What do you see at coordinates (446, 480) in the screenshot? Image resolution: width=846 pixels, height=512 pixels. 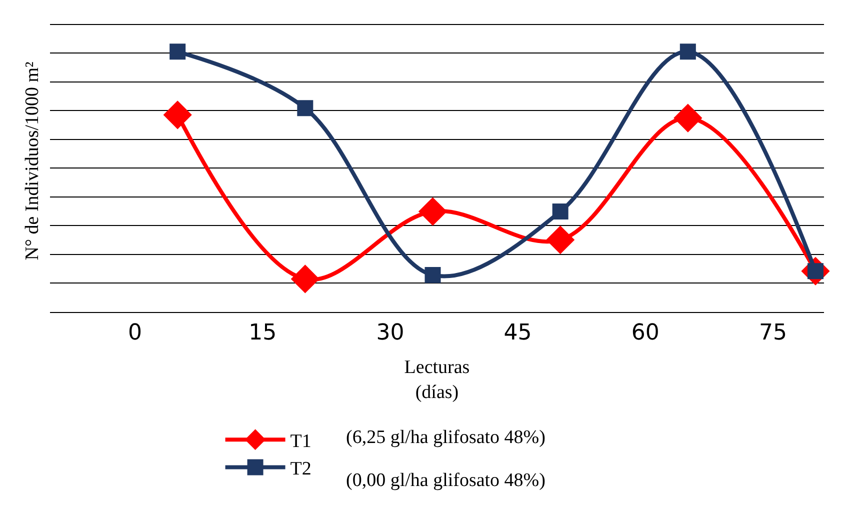 I see `text: (0,00 gl/ha glifosato 48%)` at bounding box center [446, 480].